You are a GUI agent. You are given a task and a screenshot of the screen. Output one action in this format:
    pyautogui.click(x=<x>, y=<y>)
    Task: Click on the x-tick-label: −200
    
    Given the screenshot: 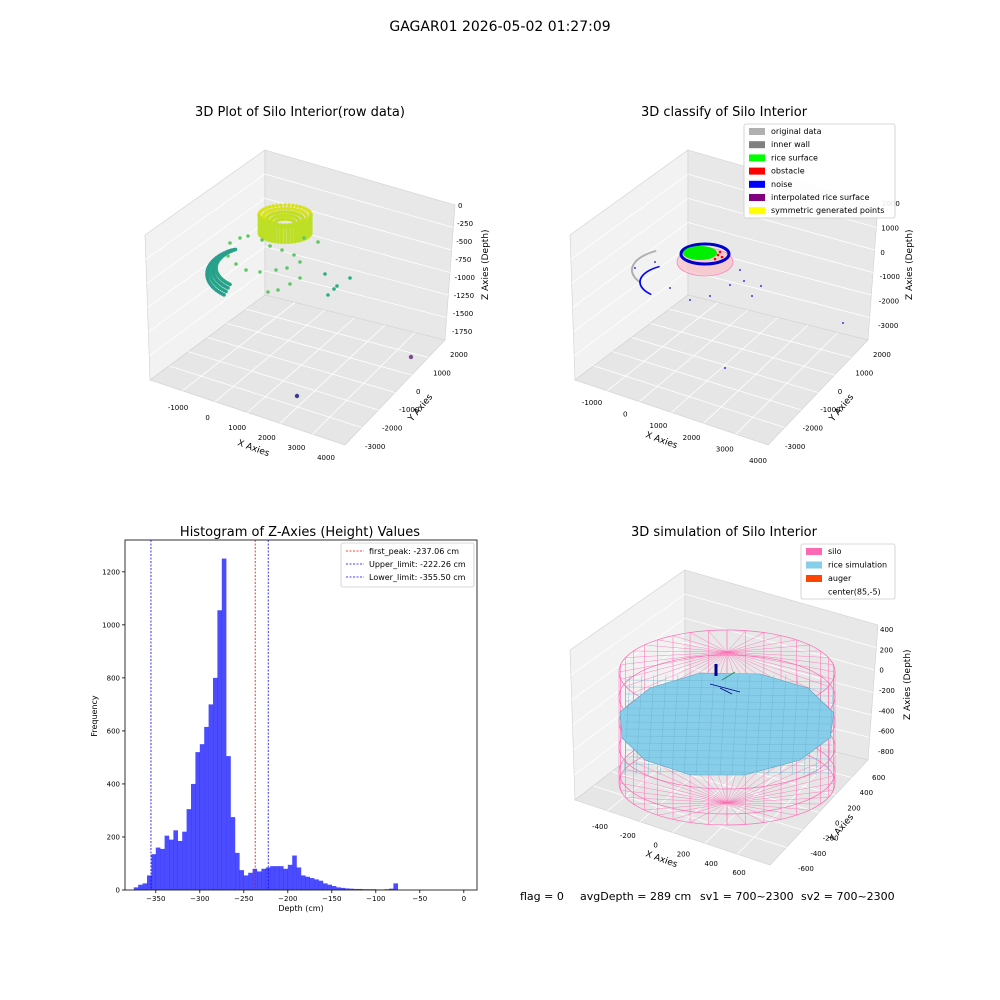 What is the action you would take?
    pyautogui.click(x=287, y=899)
    